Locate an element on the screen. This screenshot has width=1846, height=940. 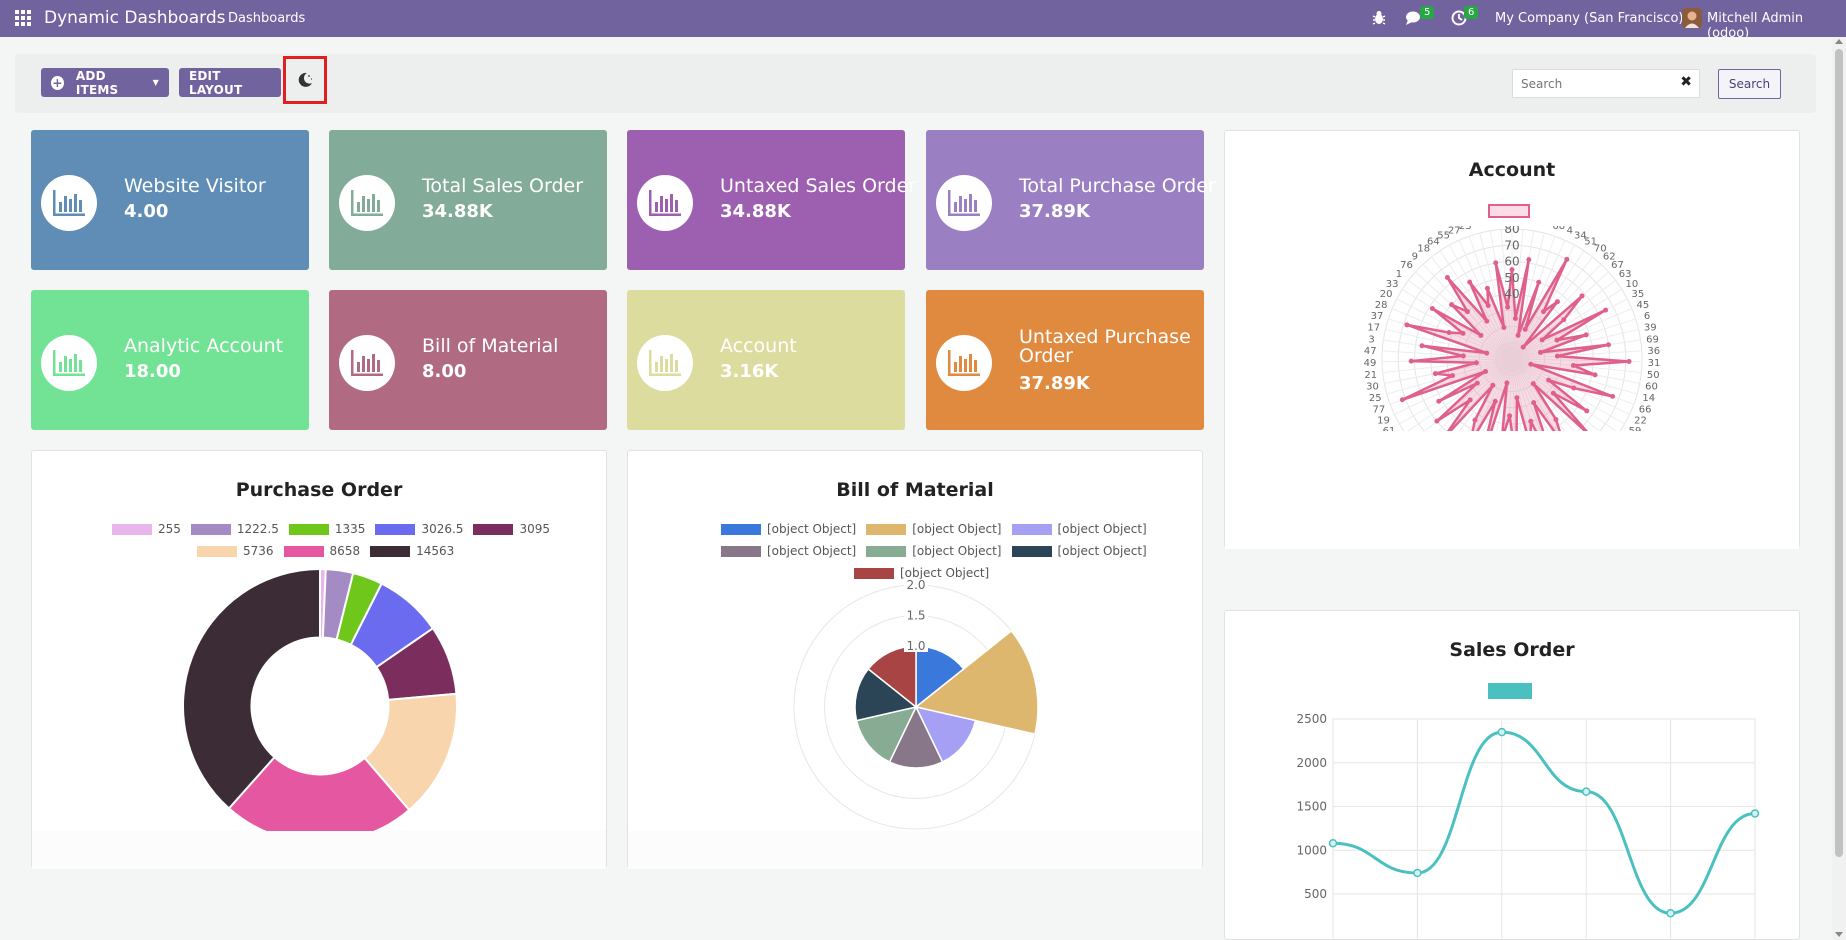
account-legend-swatch is located at coordinates (1509, 211).